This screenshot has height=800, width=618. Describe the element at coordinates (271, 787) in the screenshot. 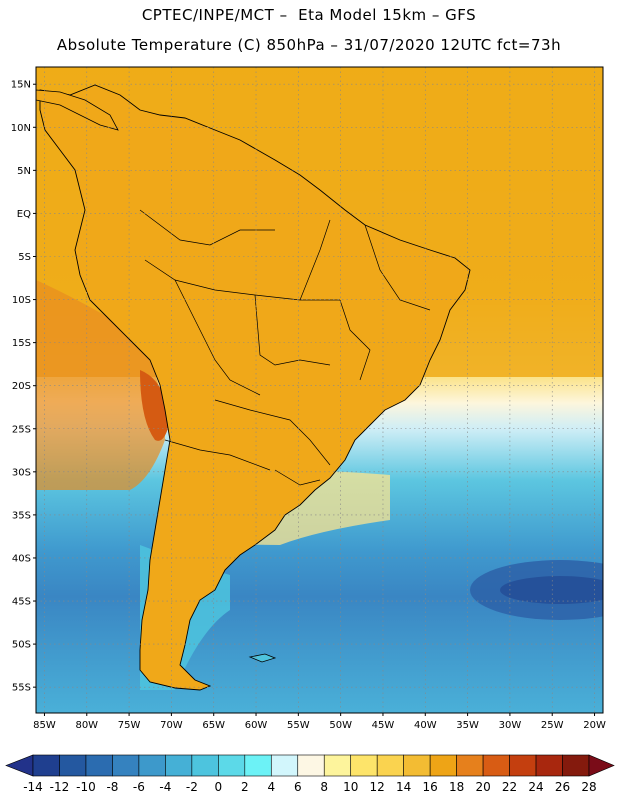

I see `colorbar-label: 4` at that location.